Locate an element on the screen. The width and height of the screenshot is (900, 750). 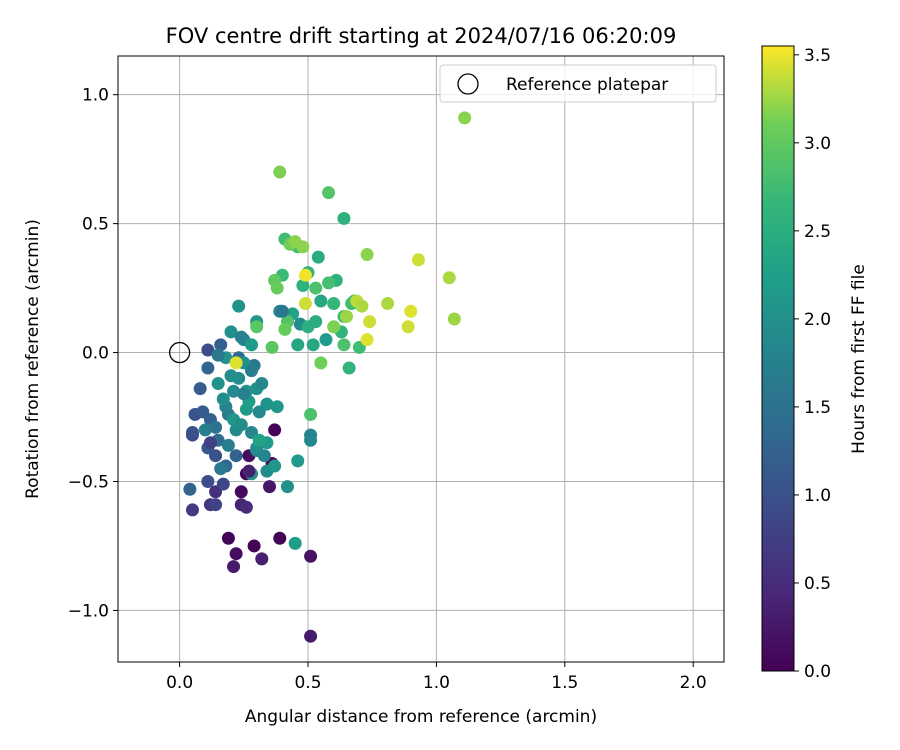
legend-marker-reference is located at coordinates (468, 84).